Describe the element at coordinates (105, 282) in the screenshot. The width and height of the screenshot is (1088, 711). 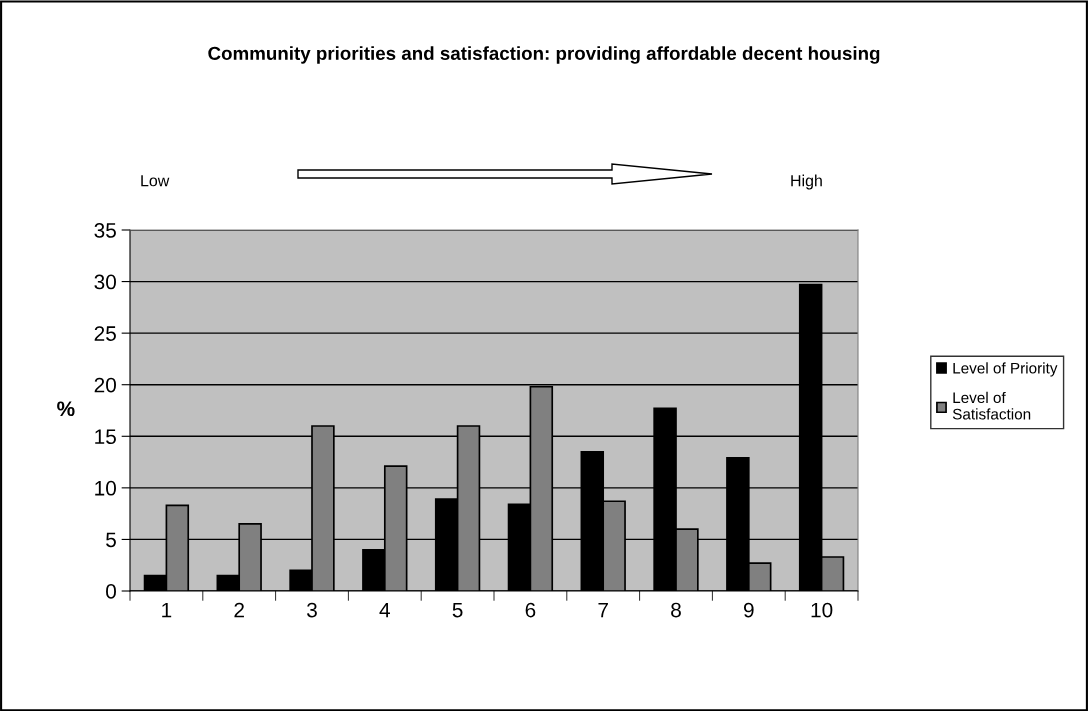
I see `y-tick-label: 30` at that location.